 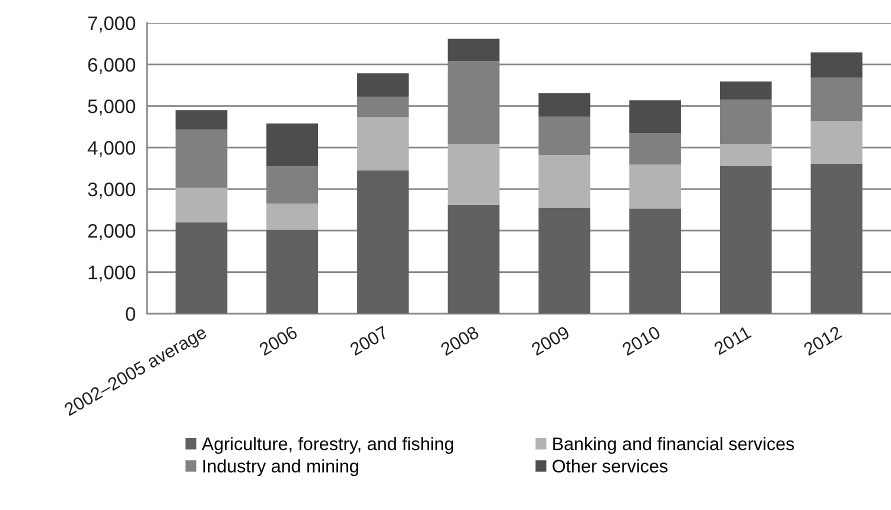 What do you see at coordinates (610, 466) in the screenshot?
I see `legend-label: Other services` at bounding box center [610, 466].